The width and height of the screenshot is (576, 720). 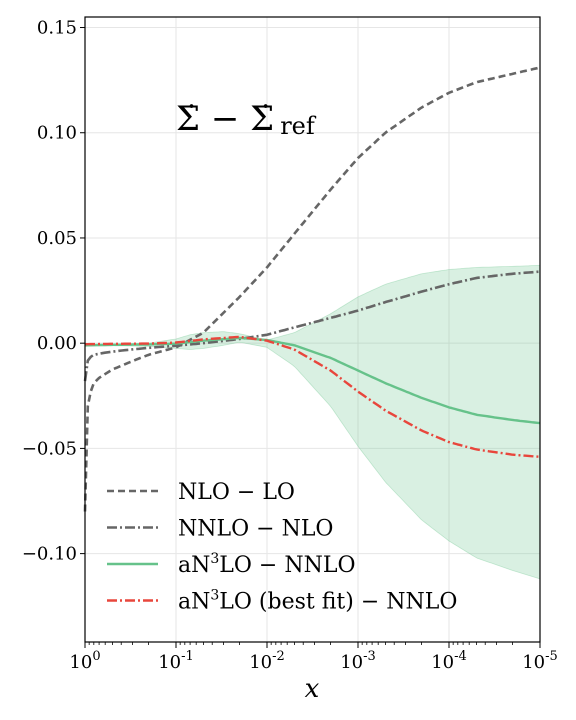 I want to click on x-tick-label-5: 10⁻⁵, so click(x=540, y=661).